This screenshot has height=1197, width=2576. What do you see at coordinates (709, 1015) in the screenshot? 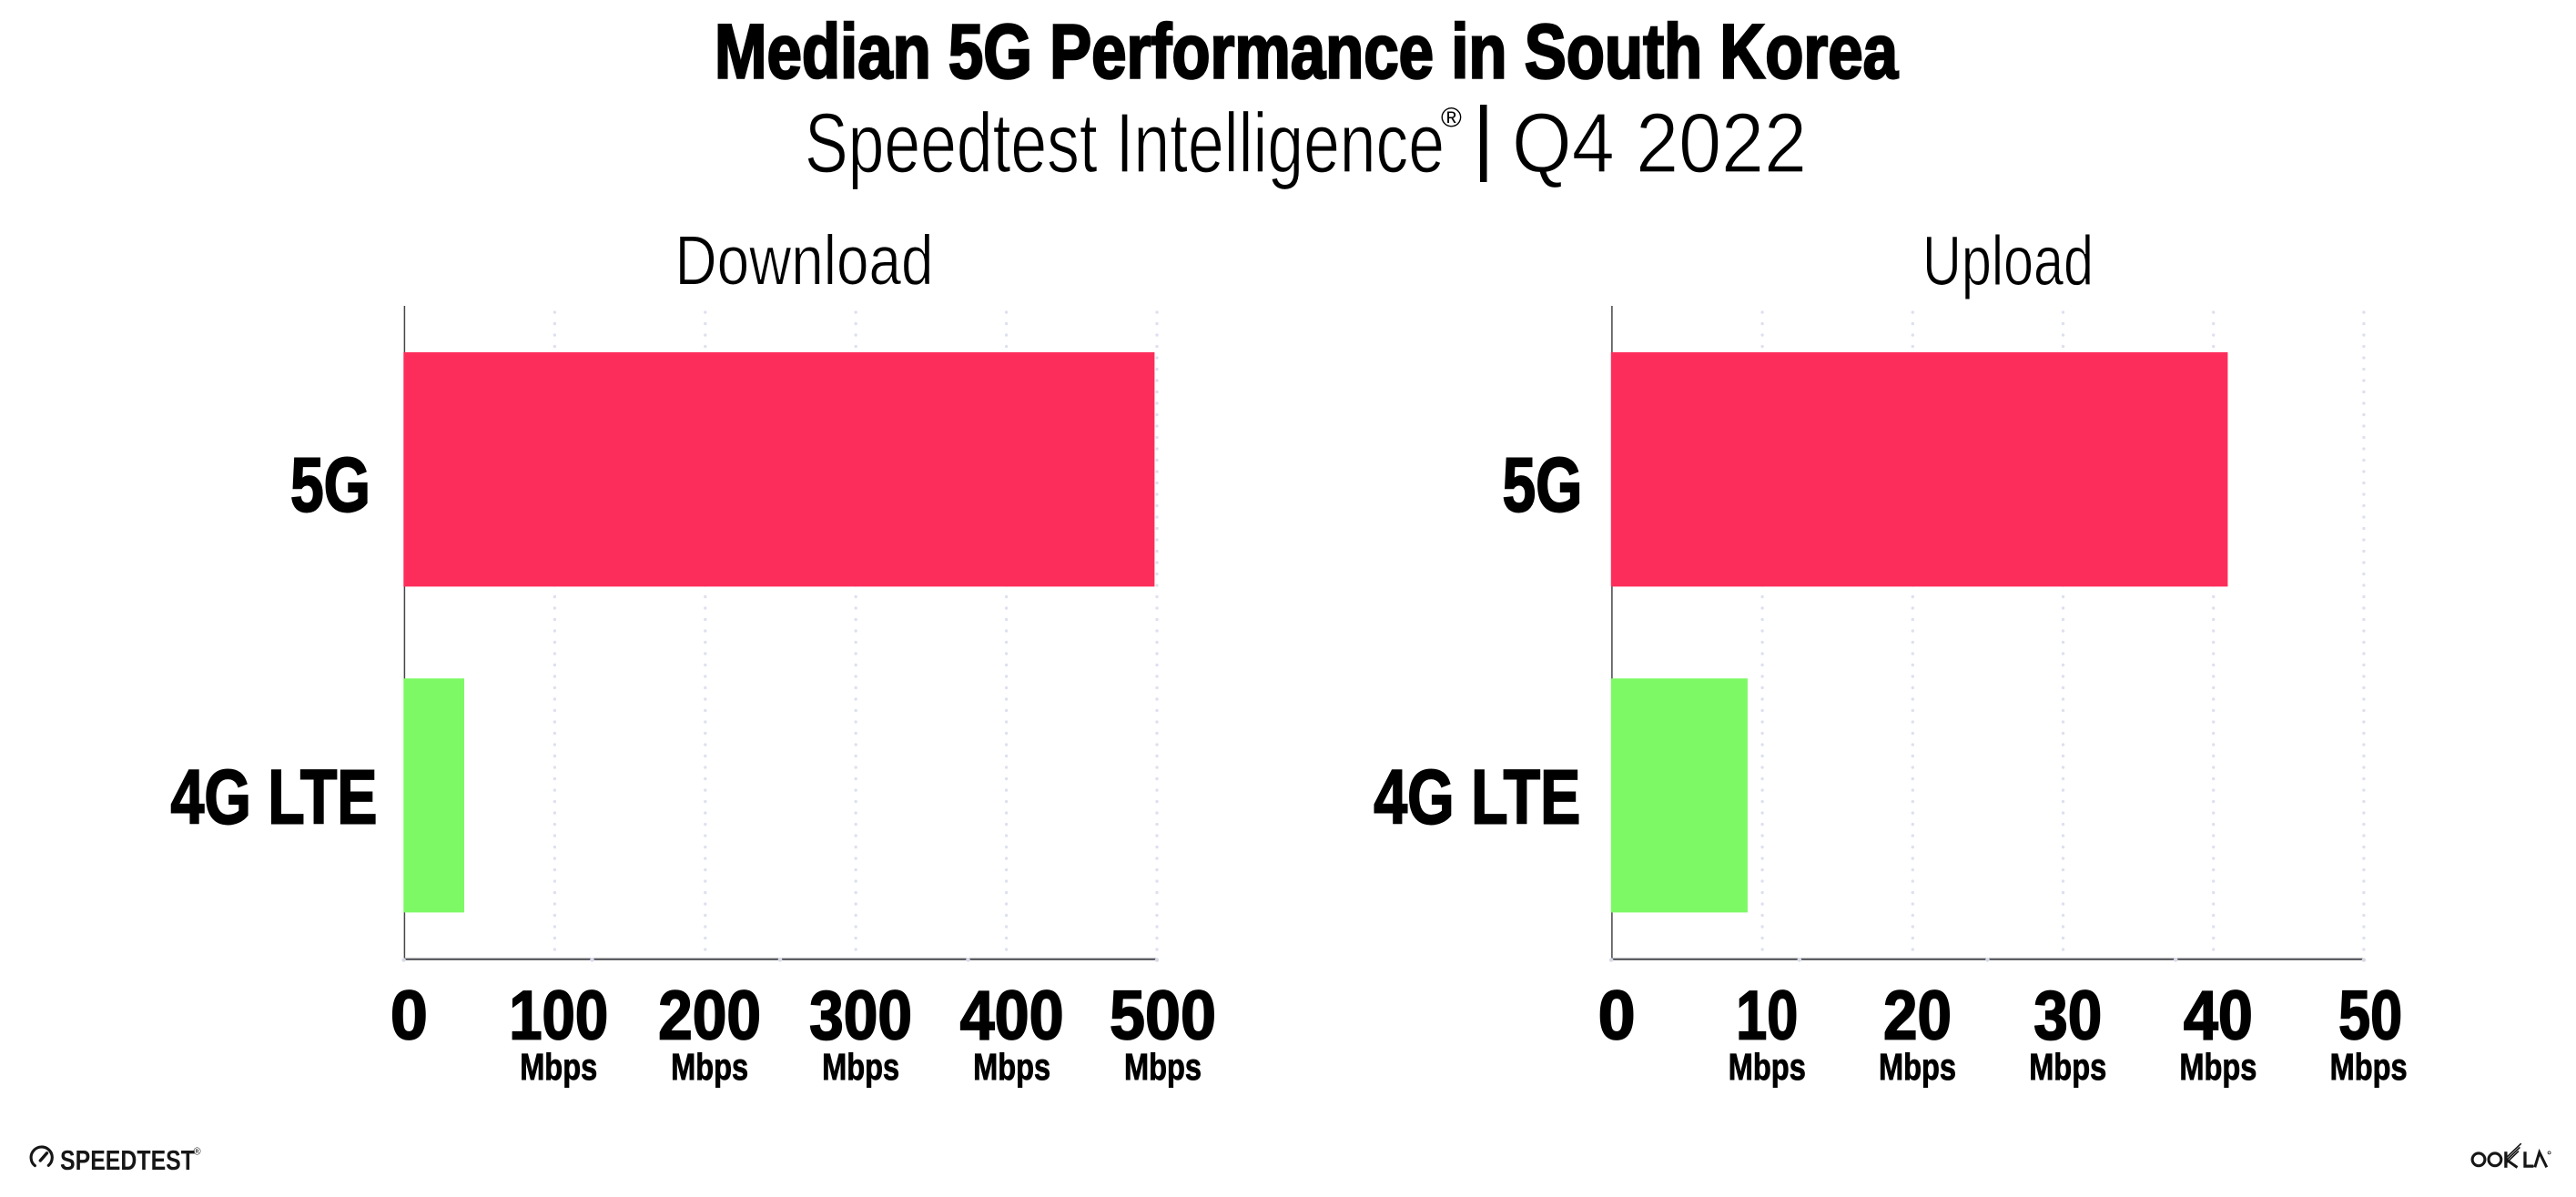
I see `svg-text: 200` at bounding box center [709, 1015].